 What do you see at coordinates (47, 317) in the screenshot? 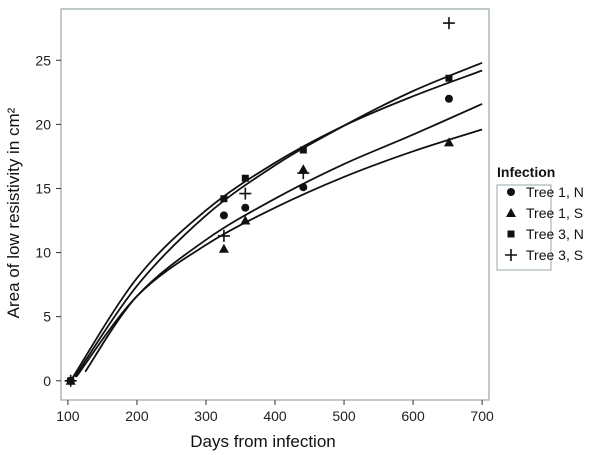
I see `y-tick-label: 5` at bounding box center [47, 317].